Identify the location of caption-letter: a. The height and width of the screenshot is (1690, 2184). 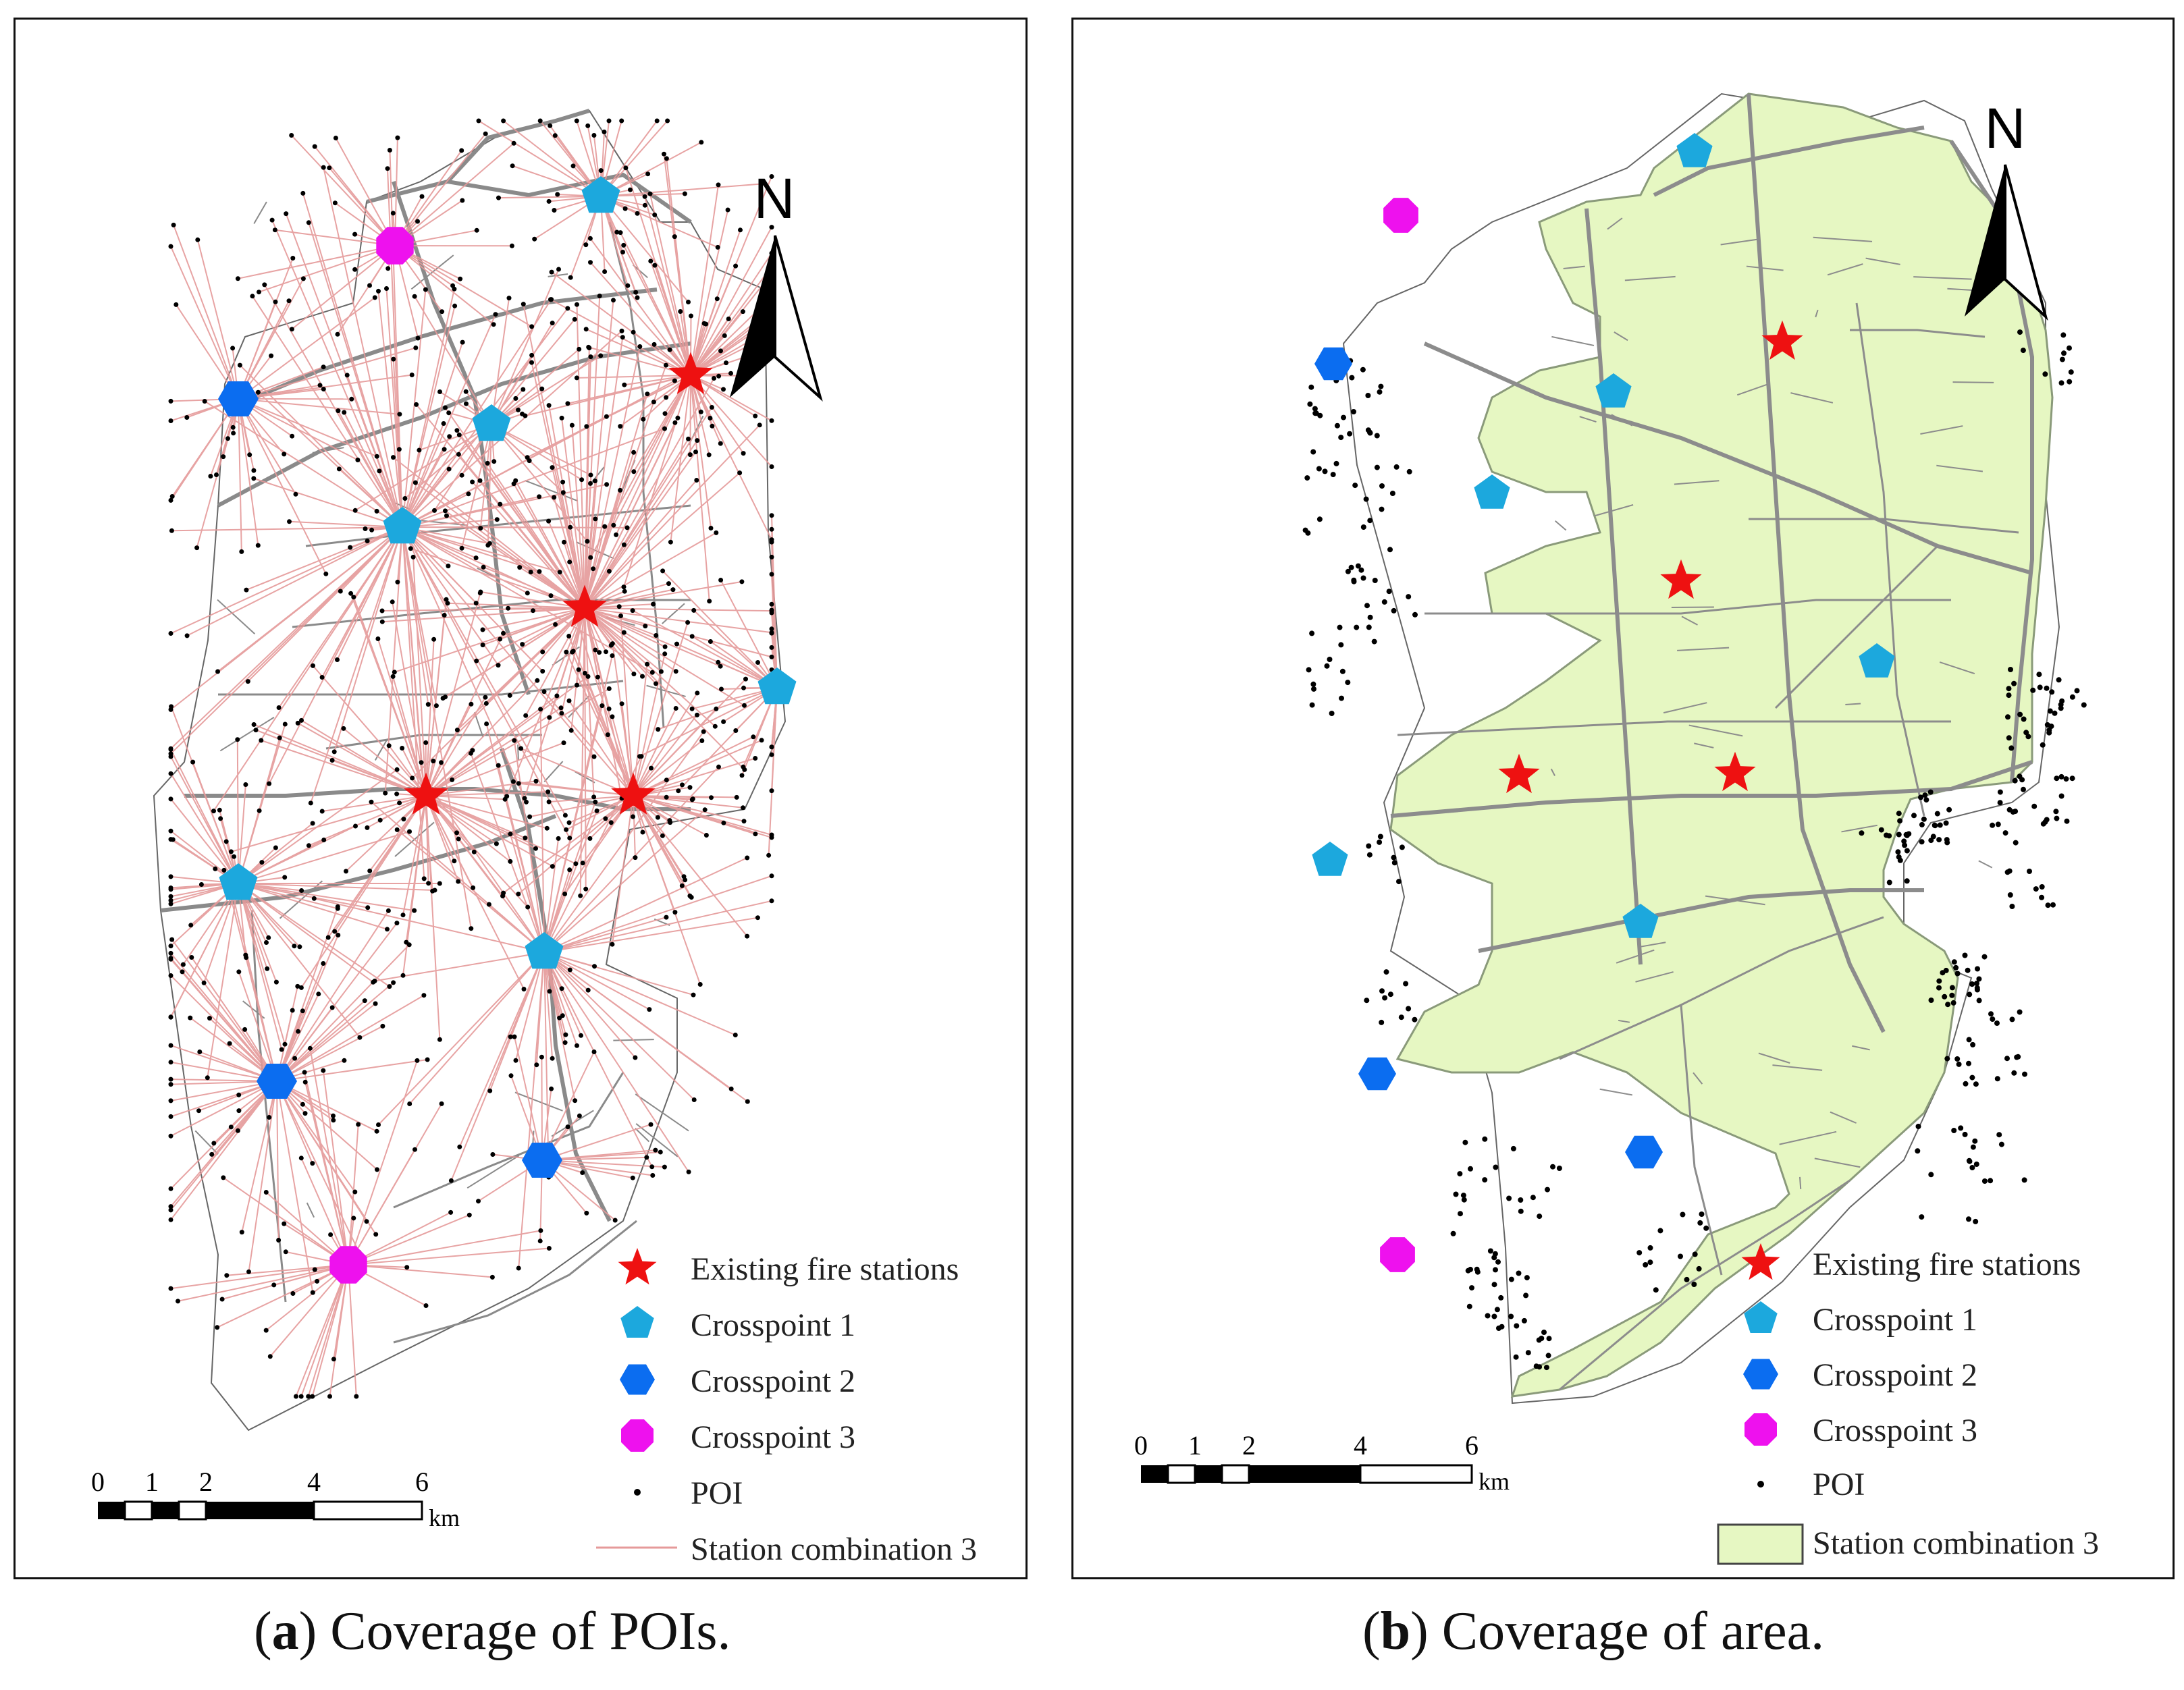
(285, 1631).